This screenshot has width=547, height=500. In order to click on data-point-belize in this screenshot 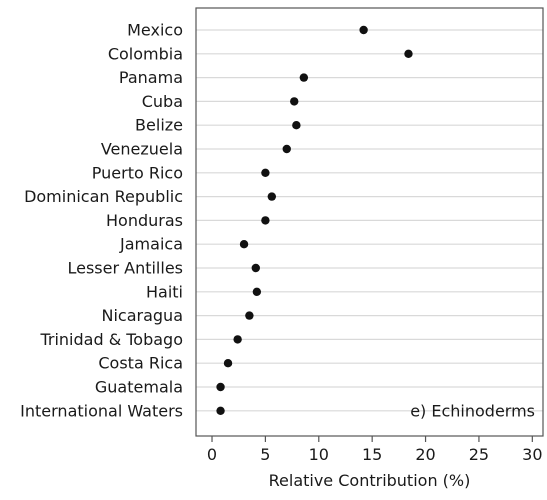, I will do `click(296, 125)`.